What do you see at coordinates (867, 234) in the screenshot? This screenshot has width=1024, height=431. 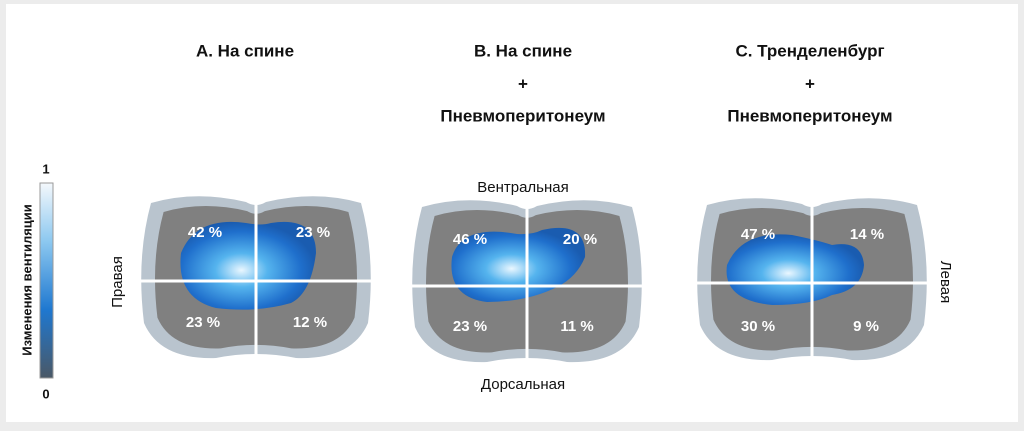 I see `quadrant-value: 14 %` at bounding box center [867, 234].